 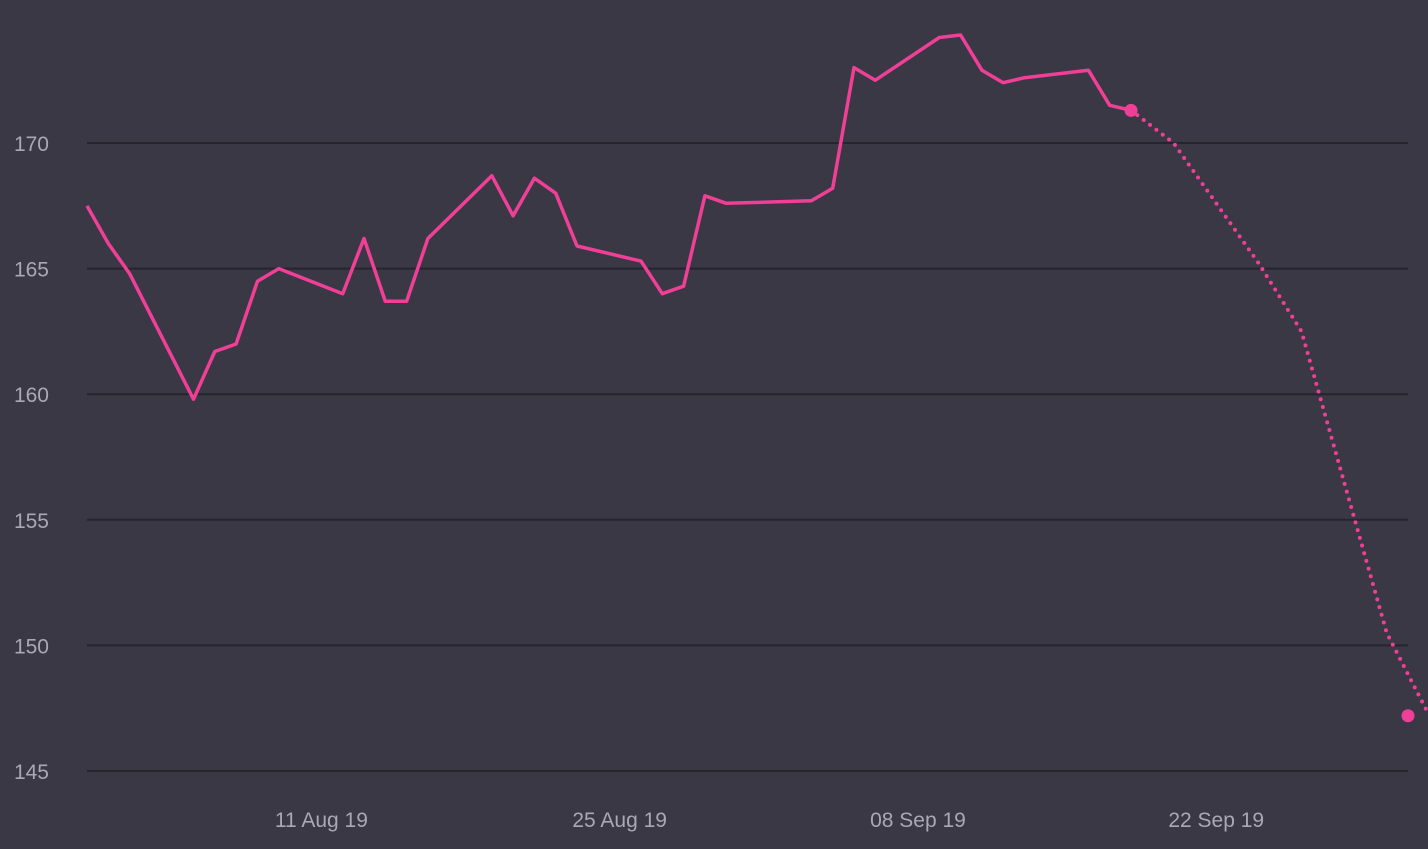 I want to click on forecast-start-point, so click(x=1131, y=110).